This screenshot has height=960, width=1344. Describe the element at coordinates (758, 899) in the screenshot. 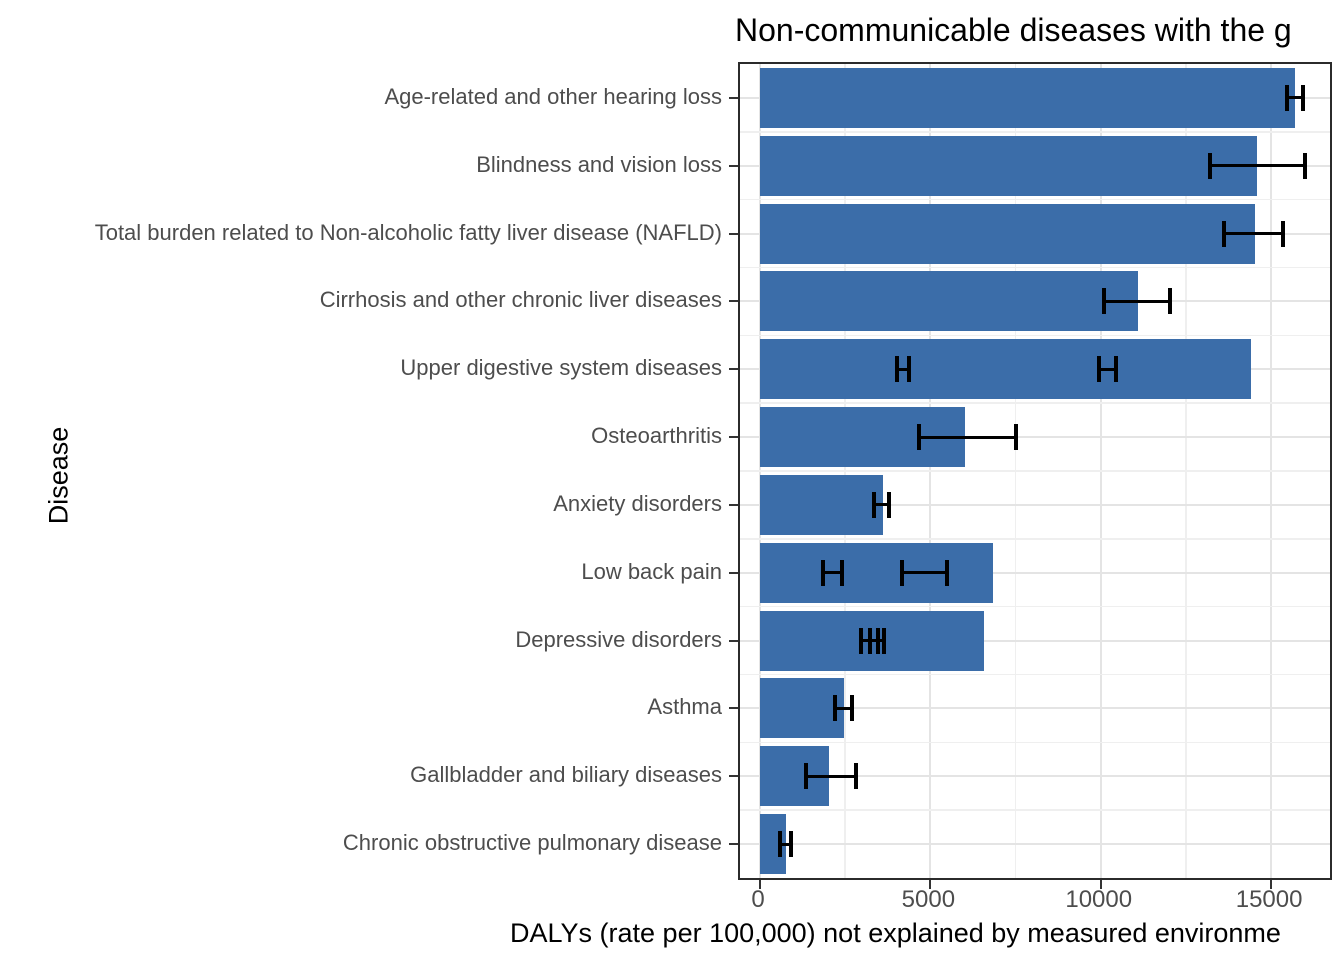

I see `x-tick-label: 0` at that location.